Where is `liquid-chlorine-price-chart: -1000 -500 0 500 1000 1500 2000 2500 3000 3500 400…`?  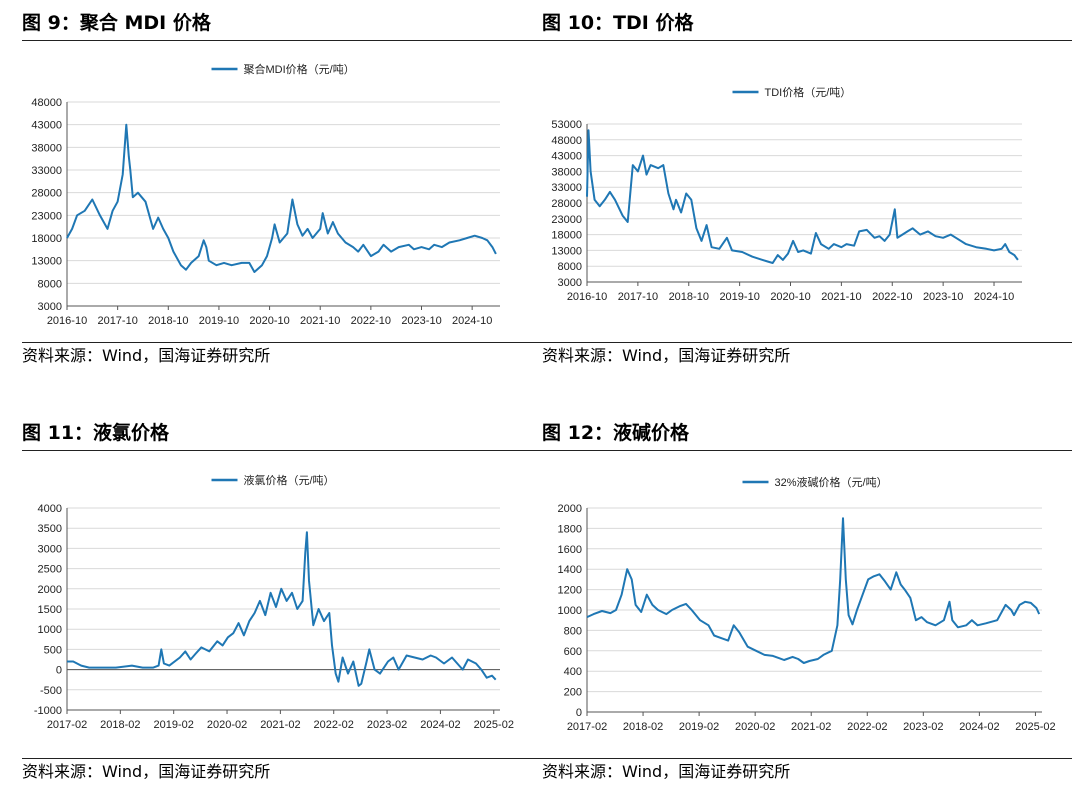
liquid-chlorine-price-chart: -1000 -500 0 500 1000 1500 2000 2500 3000 3500 400… is located at coordinates (274, 602).